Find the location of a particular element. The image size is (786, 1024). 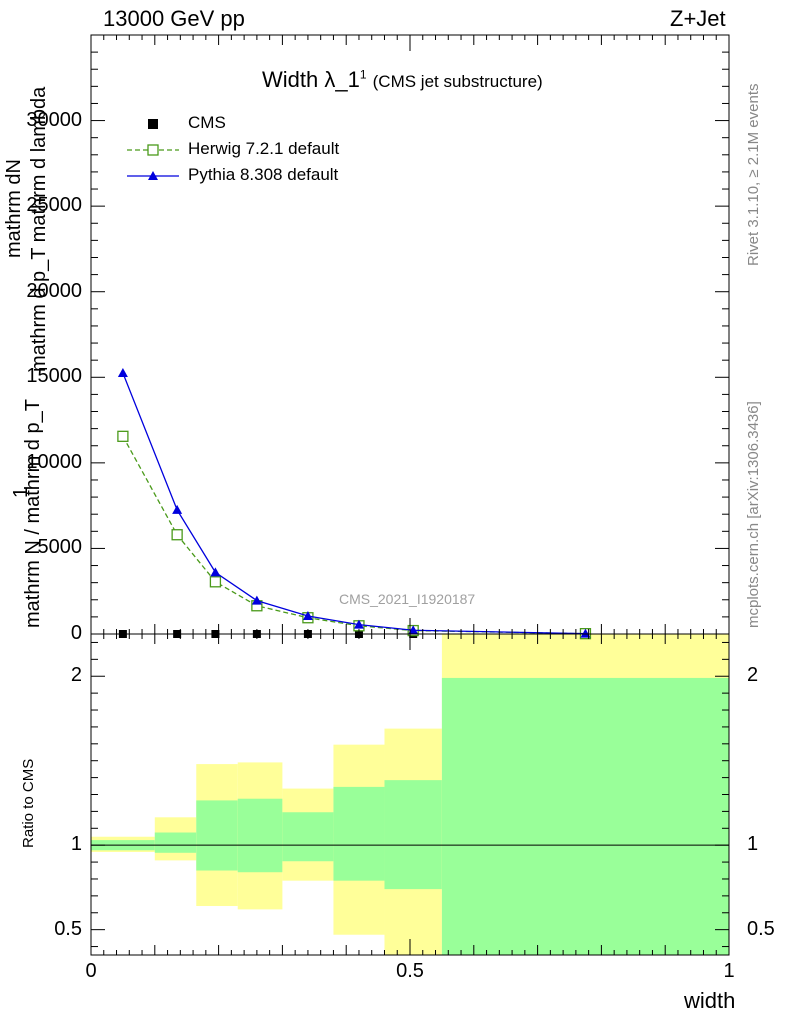

rivet-label: Rivet 3.1.10, ≥ 2.1M events is located at coordinates (753, 175).